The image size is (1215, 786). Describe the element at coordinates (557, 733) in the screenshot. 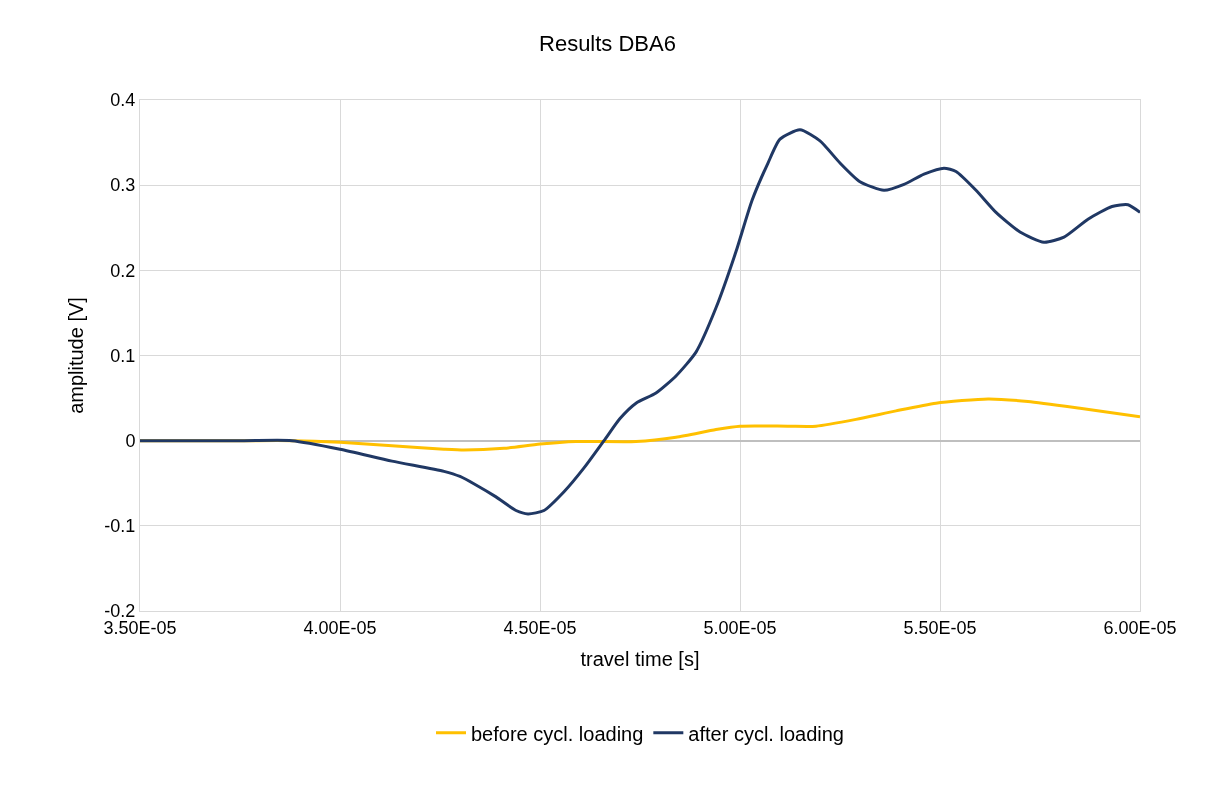

I see `legend-label: before cycl. loading` at that location.